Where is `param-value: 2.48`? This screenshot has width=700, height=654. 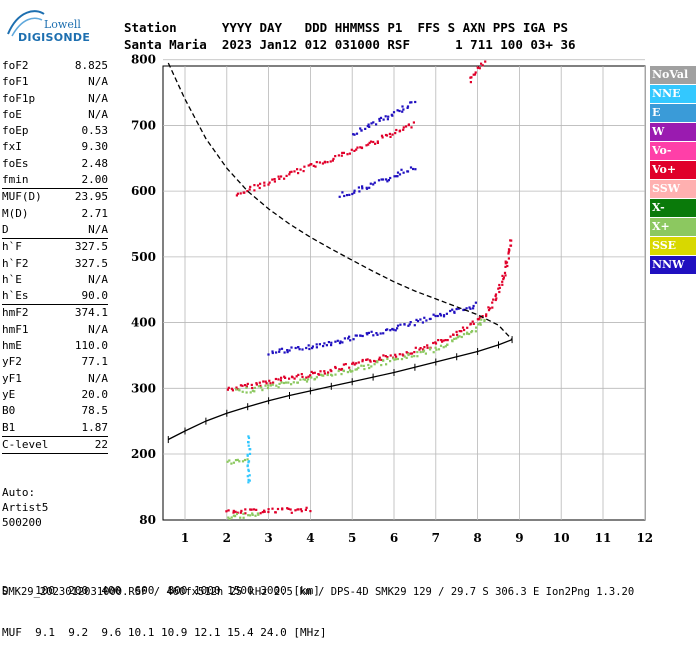
param-value: 2.48 is located at coordinates (95, 163).